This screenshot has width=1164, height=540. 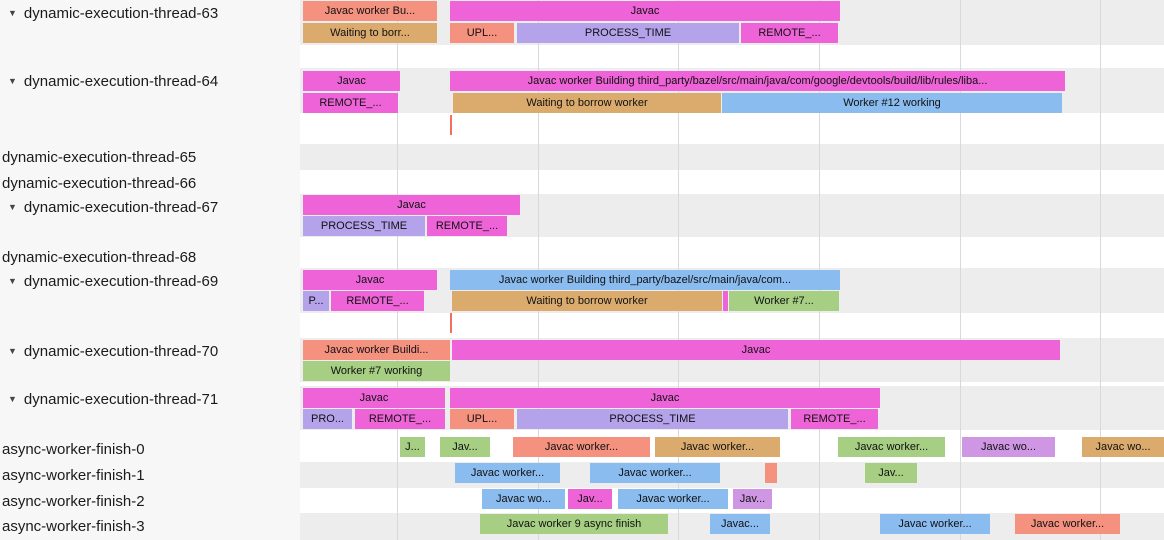 I want to click on track-header: ▼ dynamic-execution-thread-64, so click(x=150, y=106).